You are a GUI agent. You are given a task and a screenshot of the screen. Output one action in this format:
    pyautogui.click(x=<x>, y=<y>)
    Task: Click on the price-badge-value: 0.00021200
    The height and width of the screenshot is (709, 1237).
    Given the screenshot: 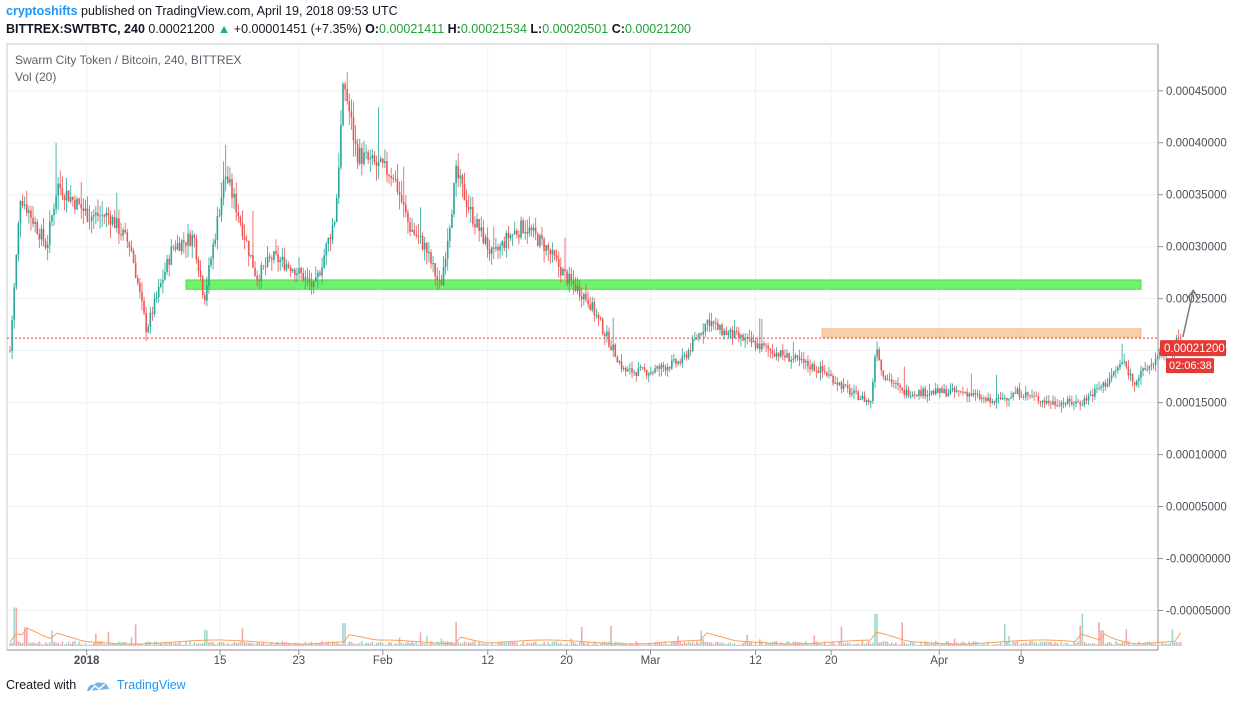 What is the action you would take?
    pyautogui.click(x=1194, y=349)
    